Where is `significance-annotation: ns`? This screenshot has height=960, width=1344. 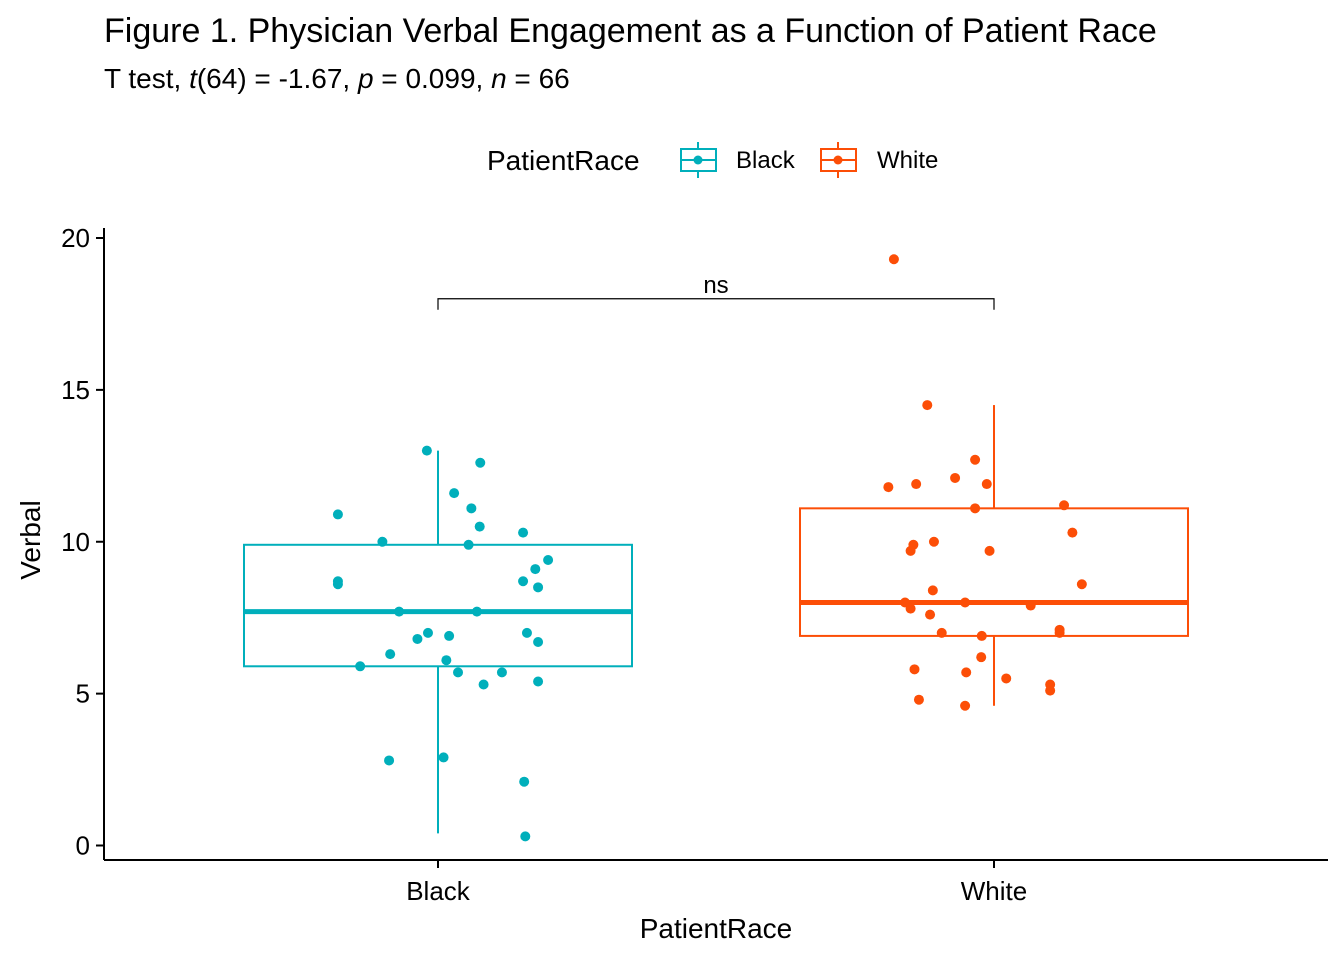
significance-annotation: ns is located at coordinates (716, 291).